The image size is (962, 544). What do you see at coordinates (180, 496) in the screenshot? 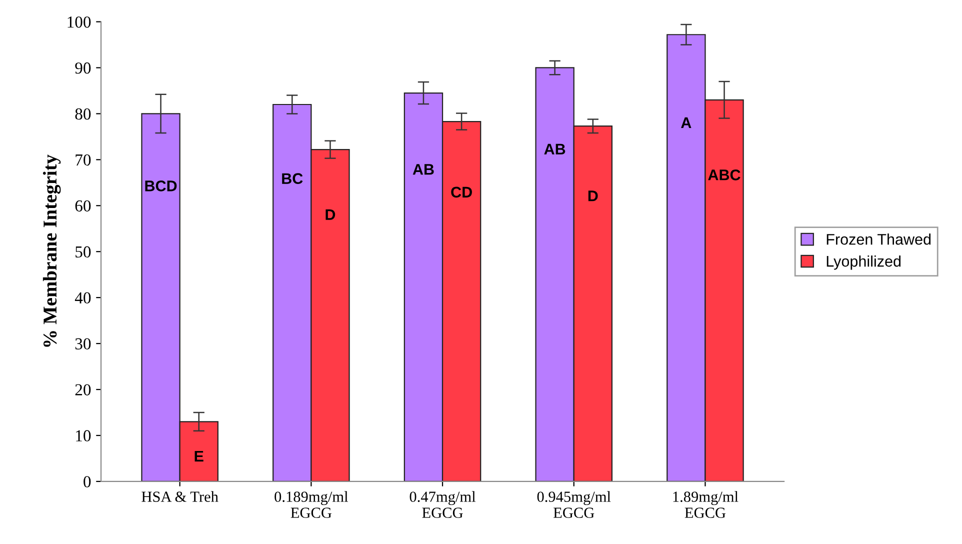
I see `x-tick-label: HSA & Treh` at bounding box center [180, 496].